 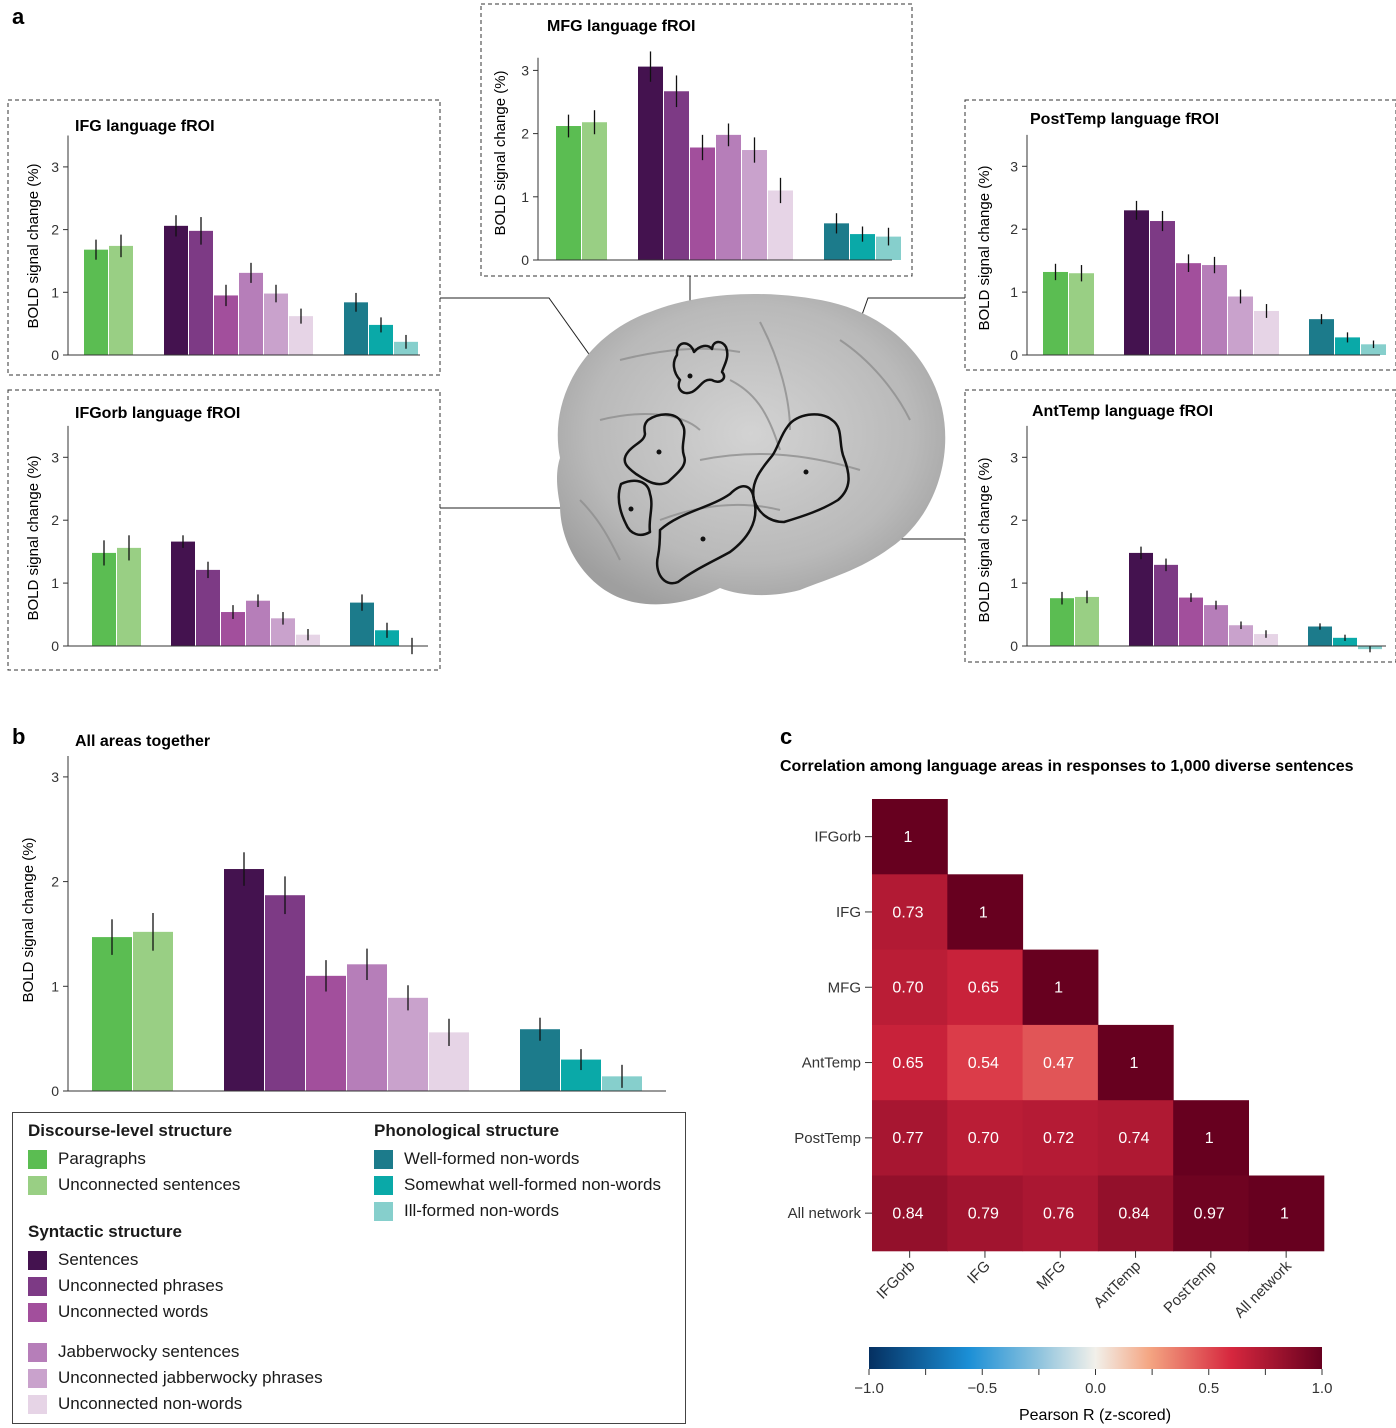 I want to click on heatmap-value: 0.77, so click(x=907, y=1138).